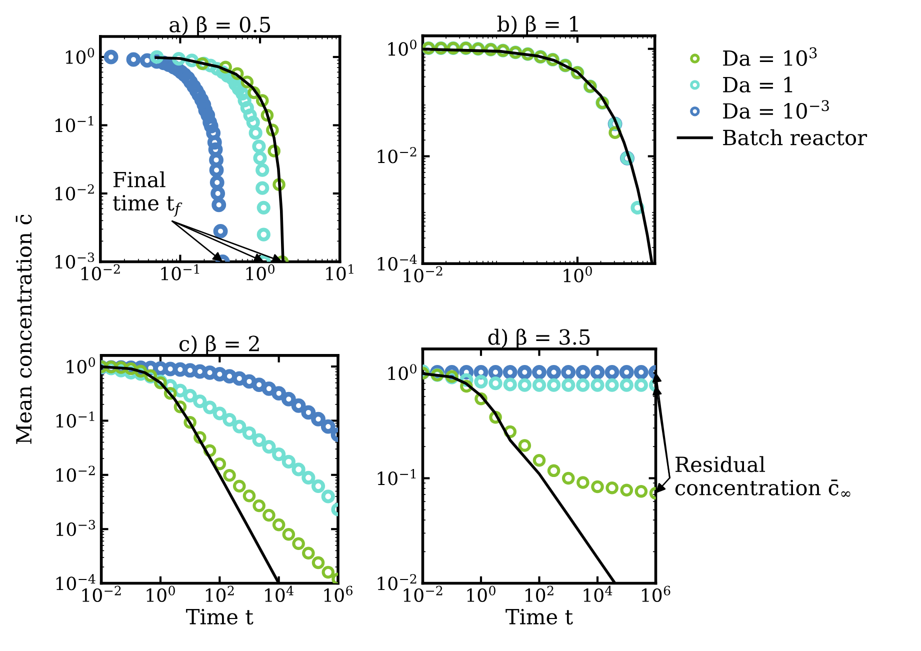 This screenshot has width=921, height=651. I want to click on chart-title: a) β = 0.5, so click(220, 26).